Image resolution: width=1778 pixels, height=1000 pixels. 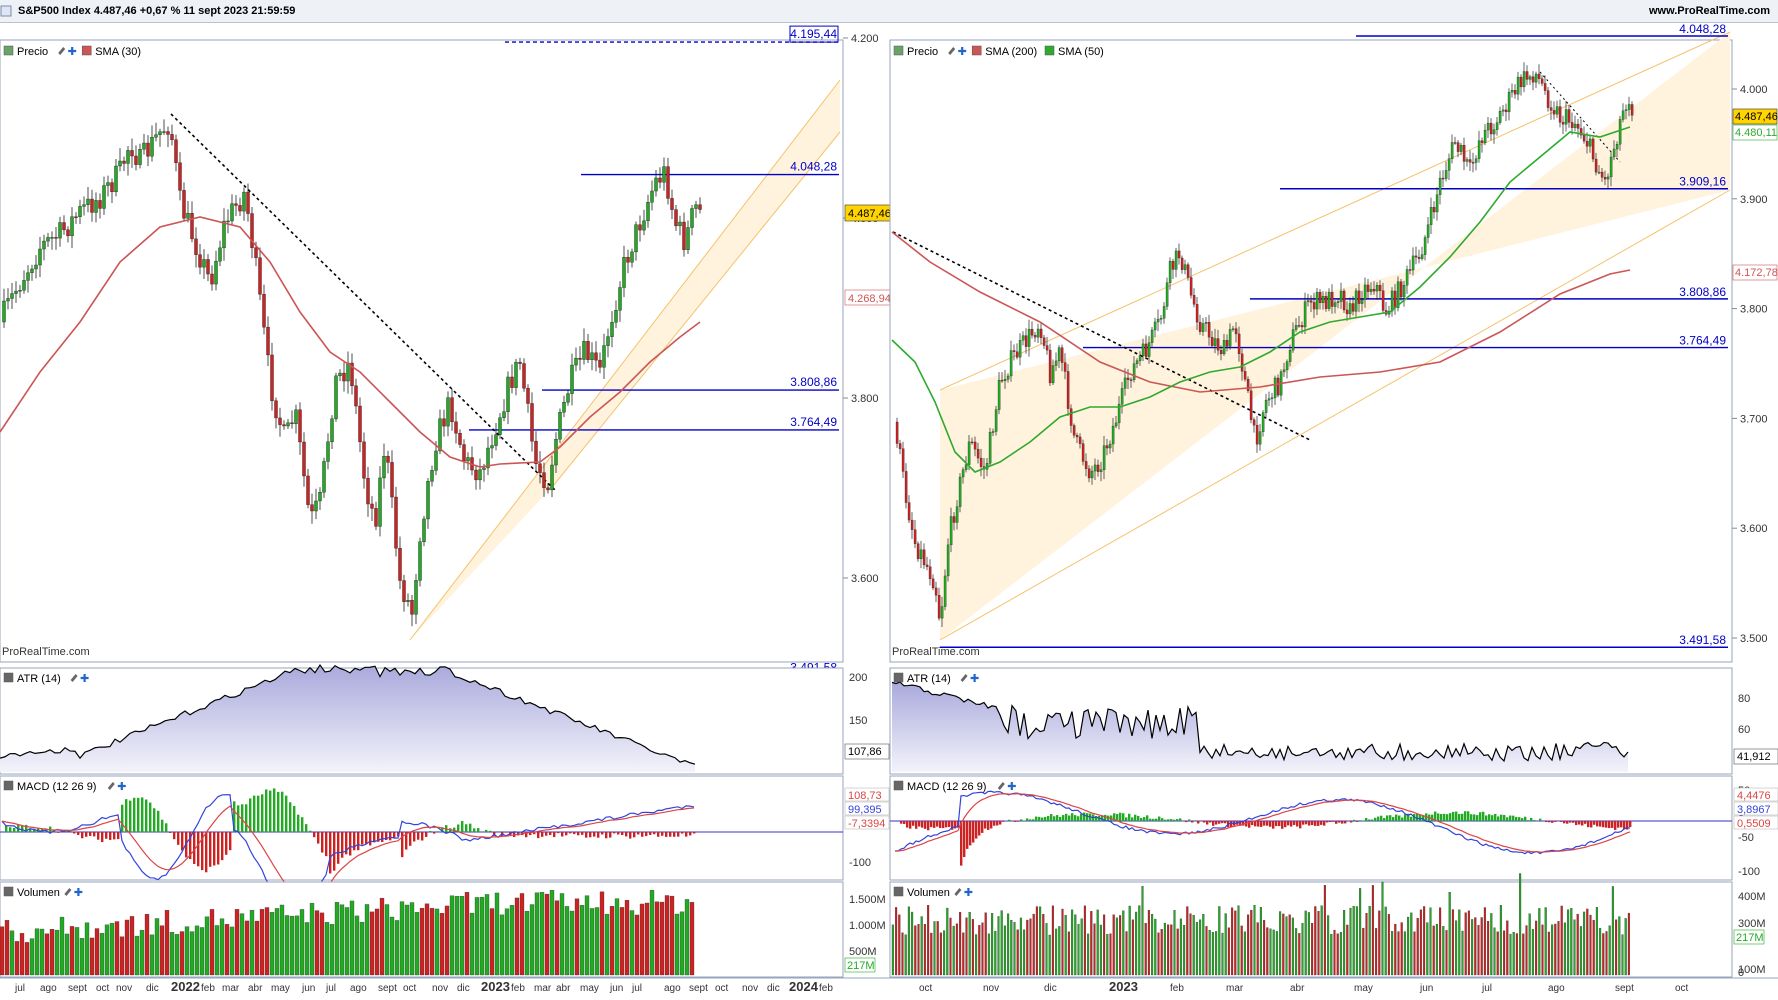 What do you see at coordinates (39, 679) in the screenshot?
I see `legend-atr: ATR (14)` at bounding box center [39, 679].